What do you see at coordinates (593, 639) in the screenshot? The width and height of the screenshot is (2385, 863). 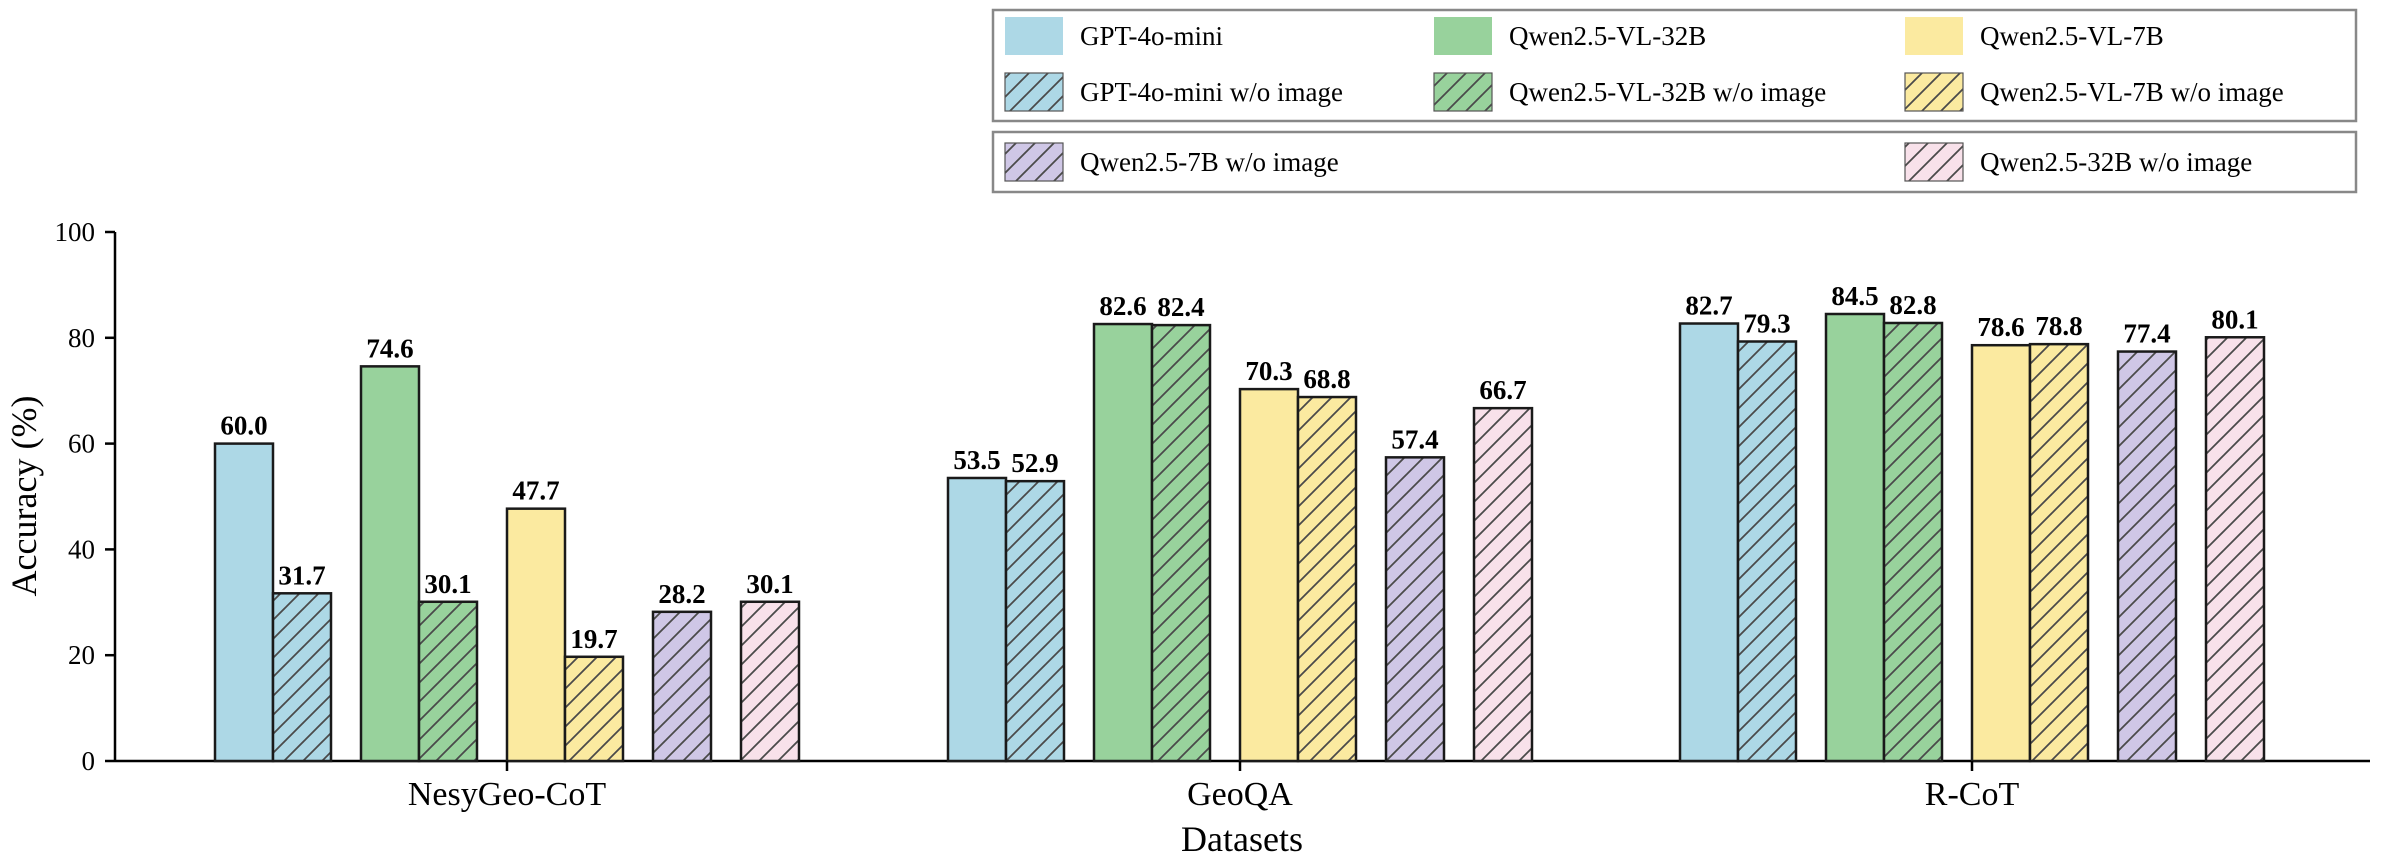 I see `bar-value-label: 19.7` at bounding box center [593, 639].